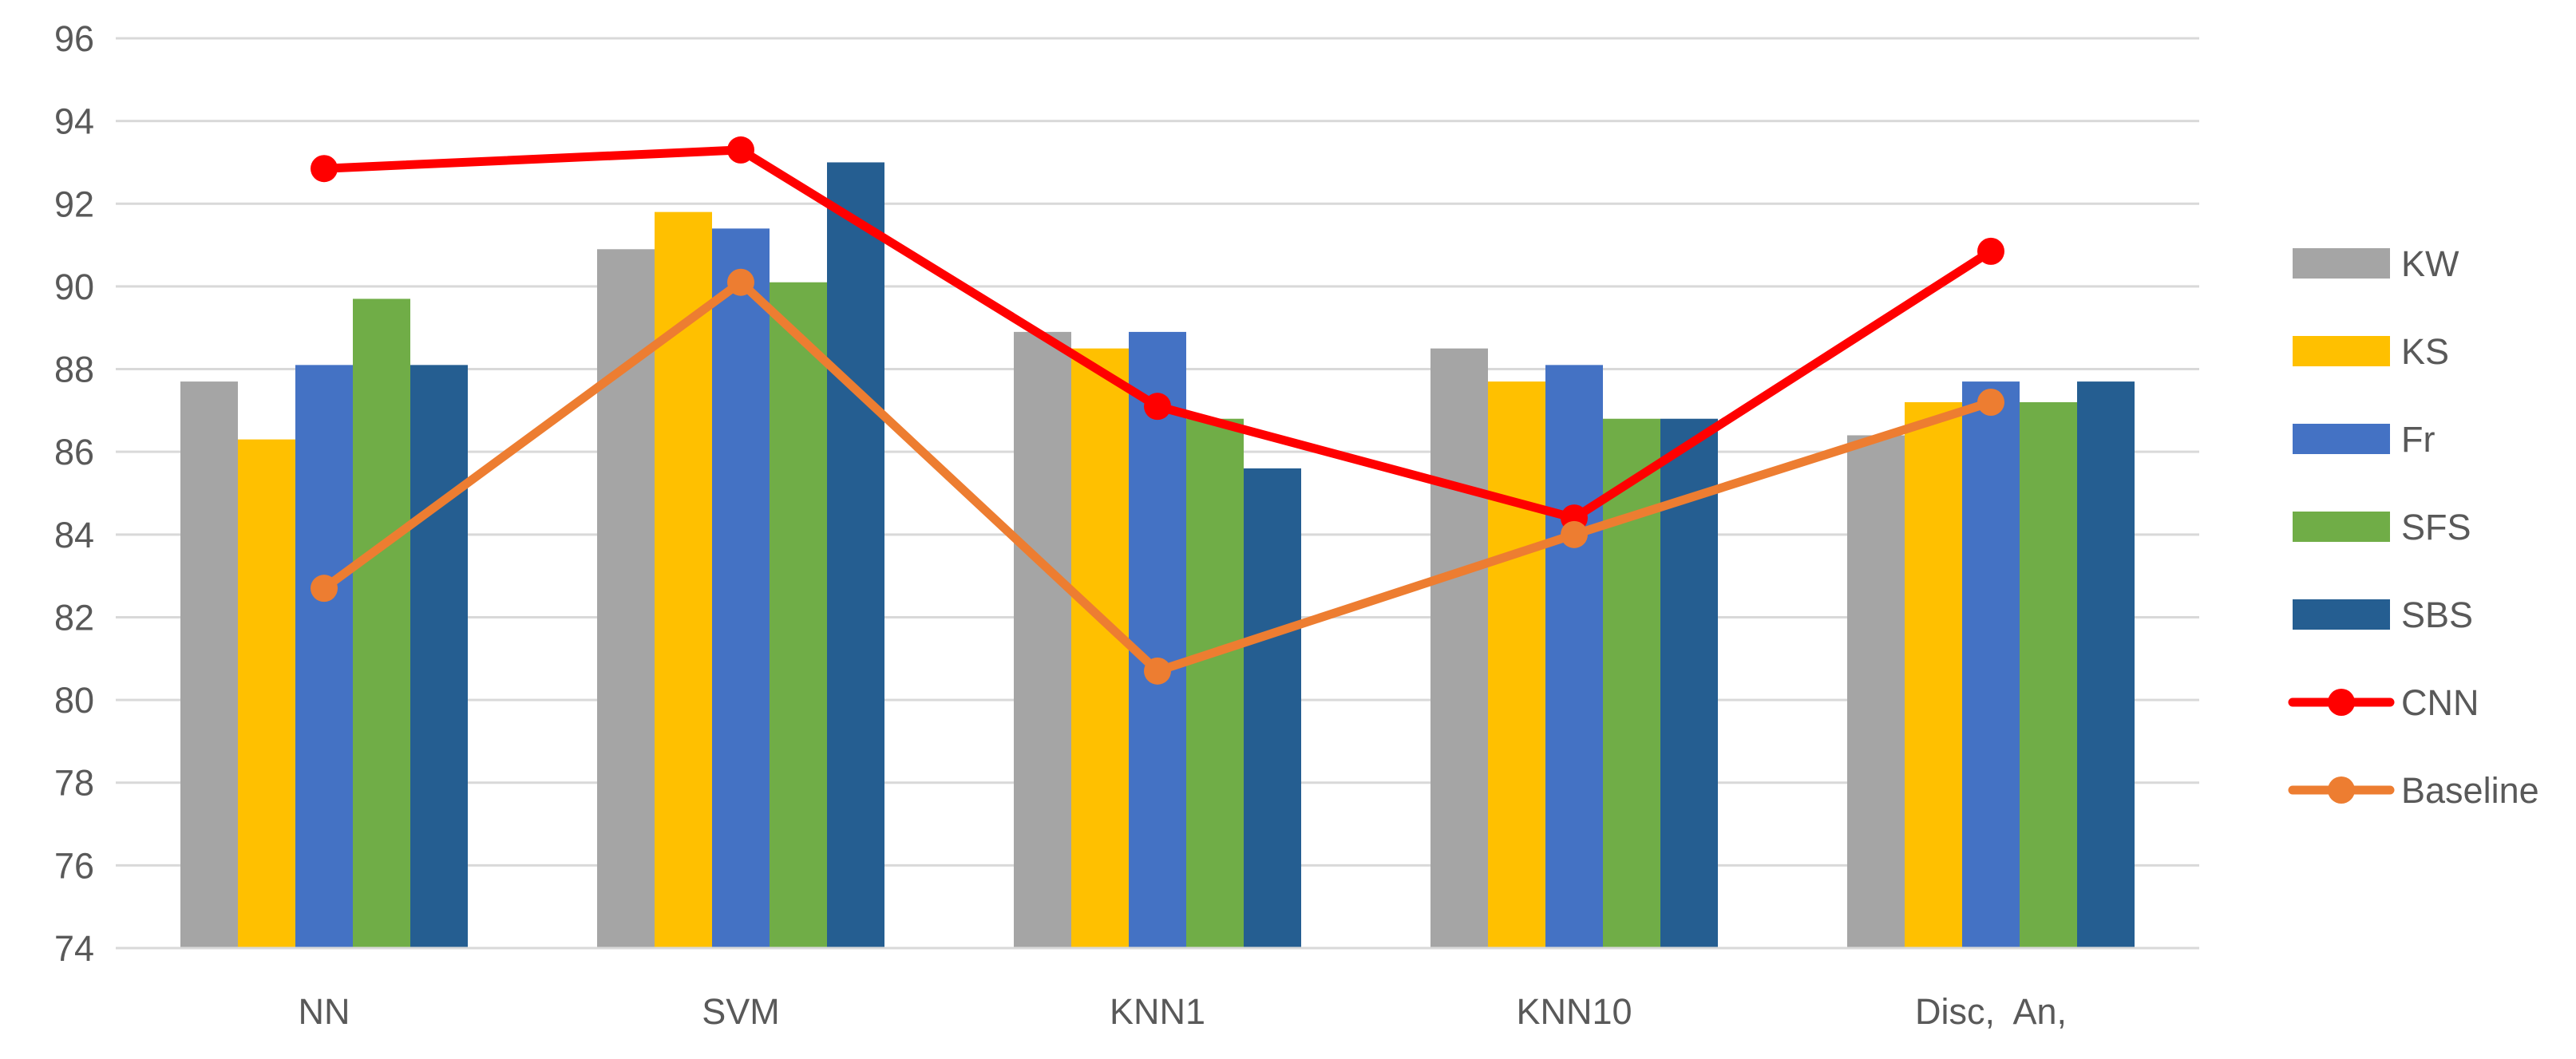  Describe the element at coordinates (74, 370) in the screenshot. I see `y-tick-label: 88` at that location.